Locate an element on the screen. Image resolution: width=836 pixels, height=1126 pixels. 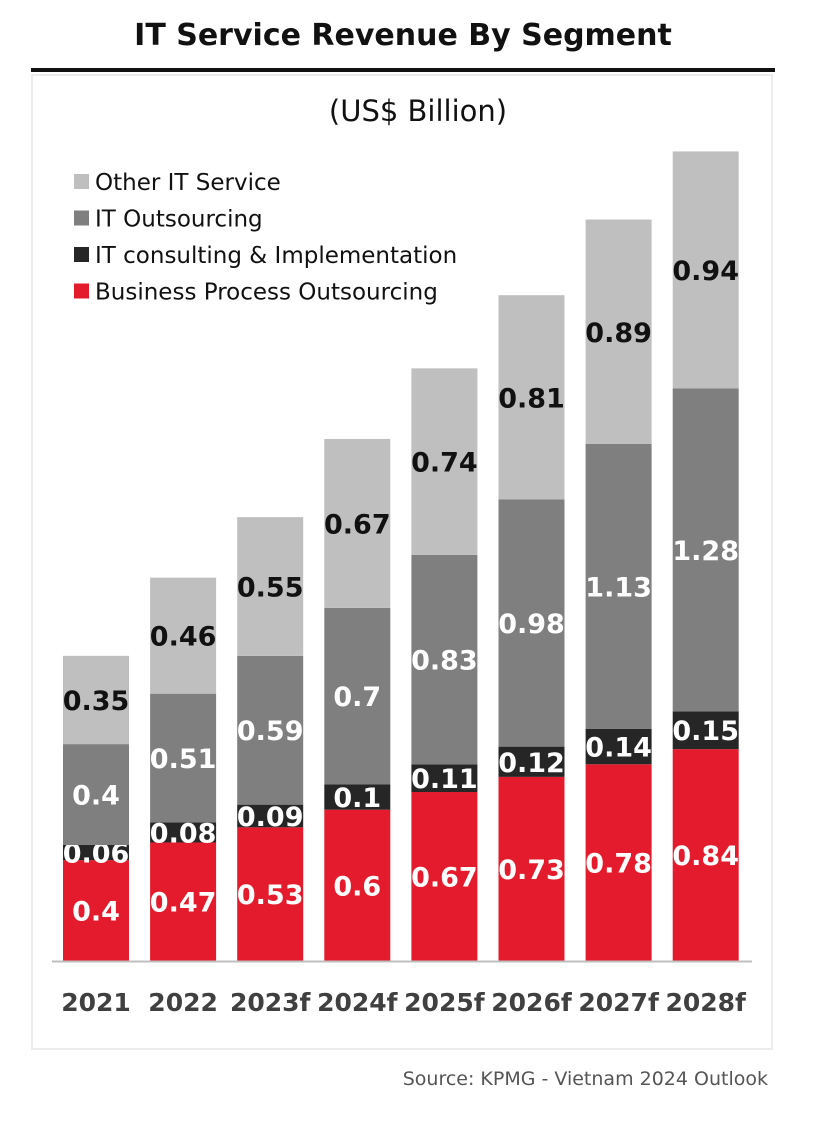
bar-other-it-service-2027f is located at coordinates (618, 331).